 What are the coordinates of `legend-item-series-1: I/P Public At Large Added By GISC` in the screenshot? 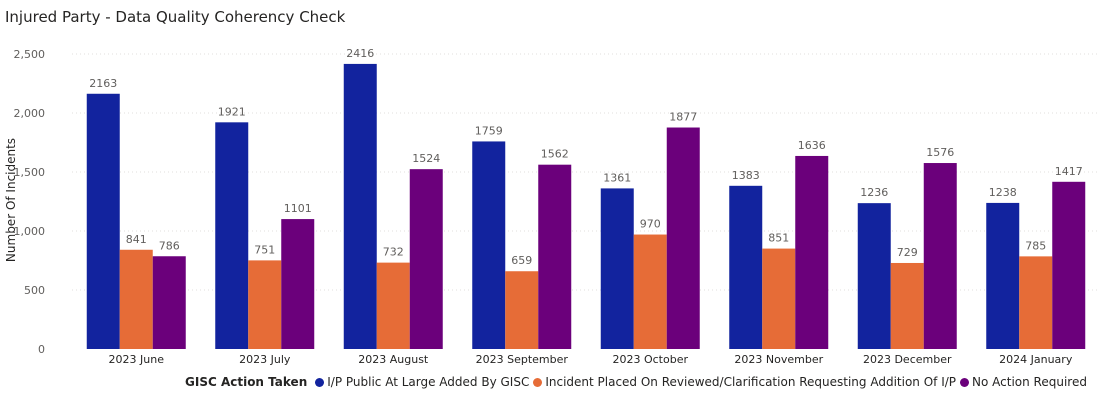 It's located at (422, 382).